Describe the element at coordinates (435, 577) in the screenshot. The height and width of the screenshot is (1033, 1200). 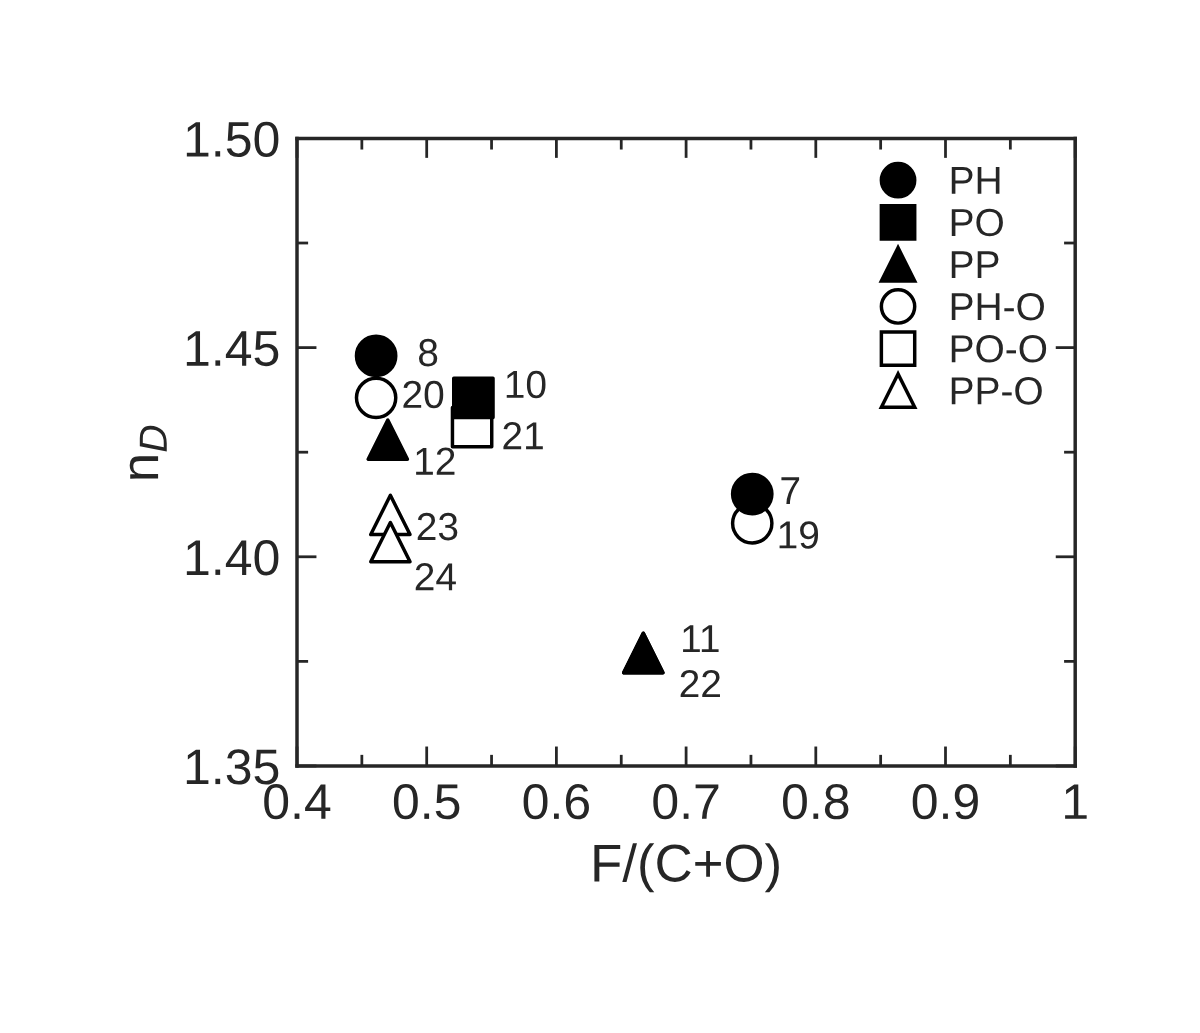
I see `annotation: 24` at that location.